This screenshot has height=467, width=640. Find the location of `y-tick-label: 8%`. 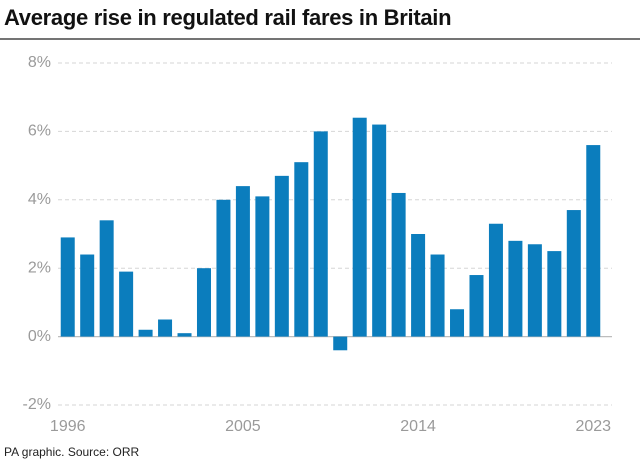

y-tick-label: 8% is located at coordinates (39, 62).